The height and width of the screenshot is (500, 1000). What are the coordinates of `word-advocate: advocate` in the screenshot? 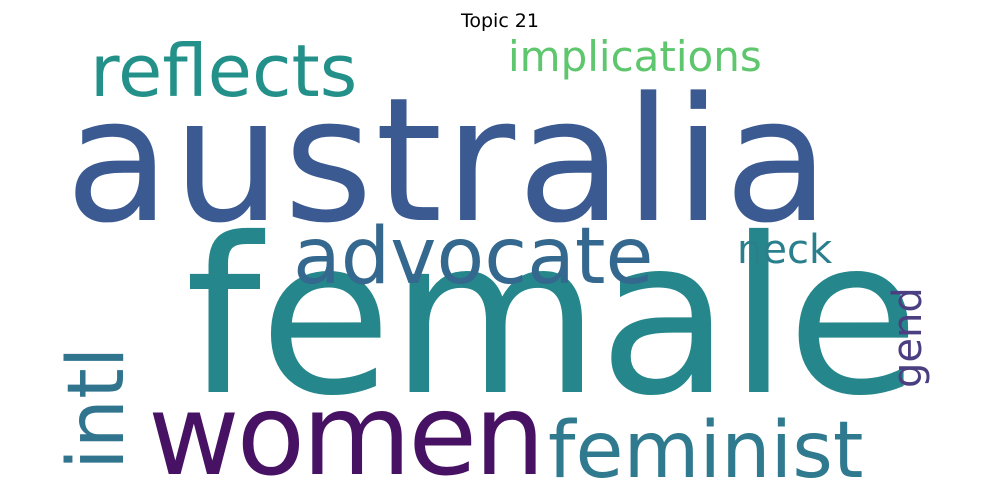 It's located at (473, 257).